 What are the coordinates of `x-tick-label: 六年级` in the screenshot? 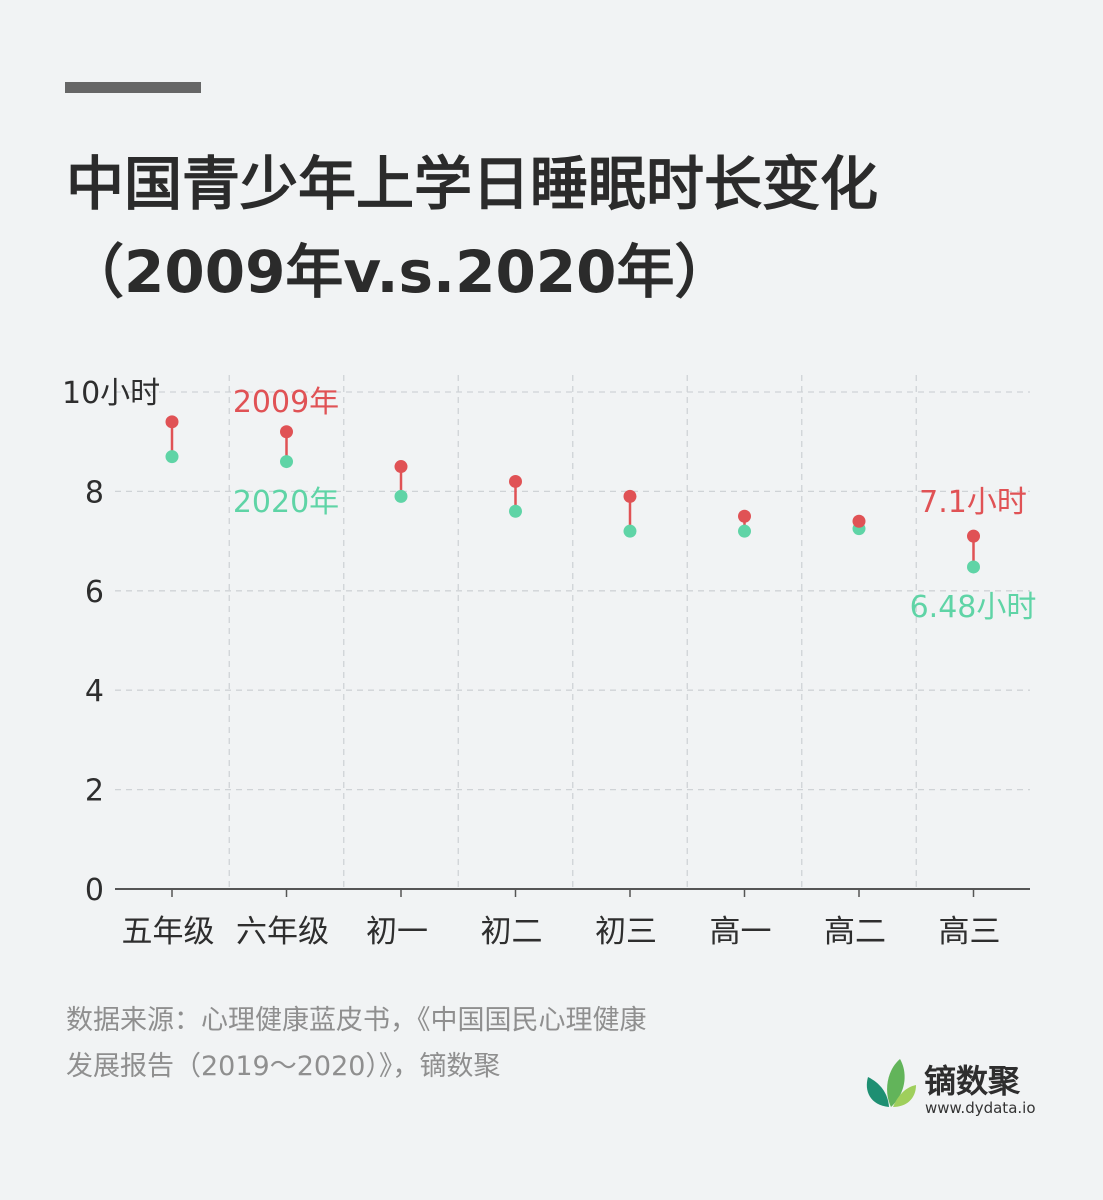 It's located at (282, 932).